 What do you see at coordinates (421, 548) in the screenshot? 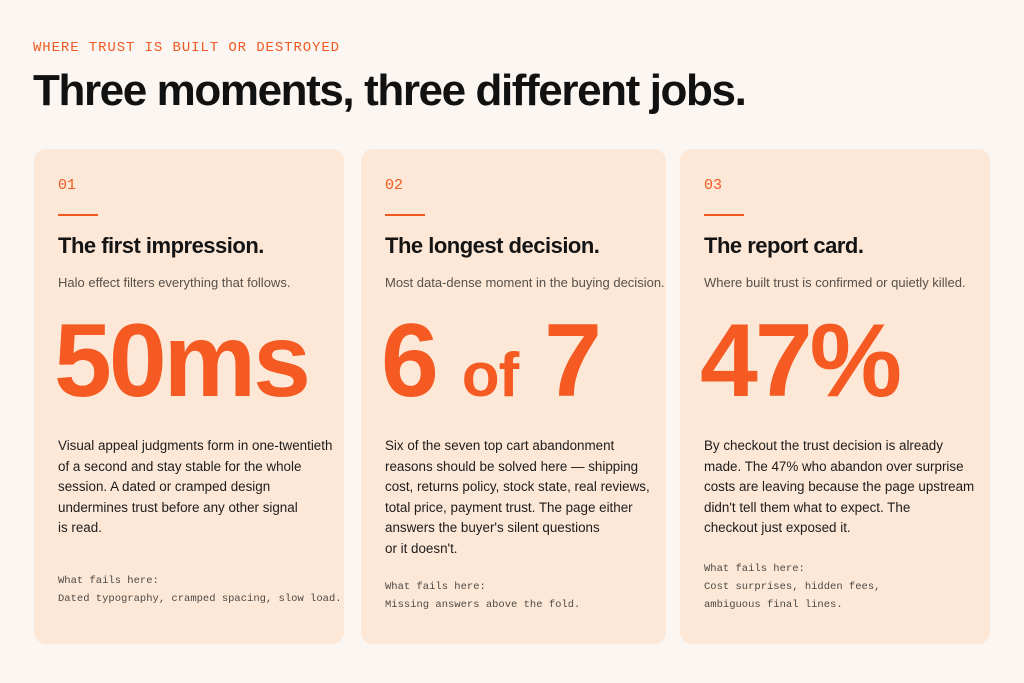
I see `body-line: or it doesn't.` at bounding box center [421, 548].